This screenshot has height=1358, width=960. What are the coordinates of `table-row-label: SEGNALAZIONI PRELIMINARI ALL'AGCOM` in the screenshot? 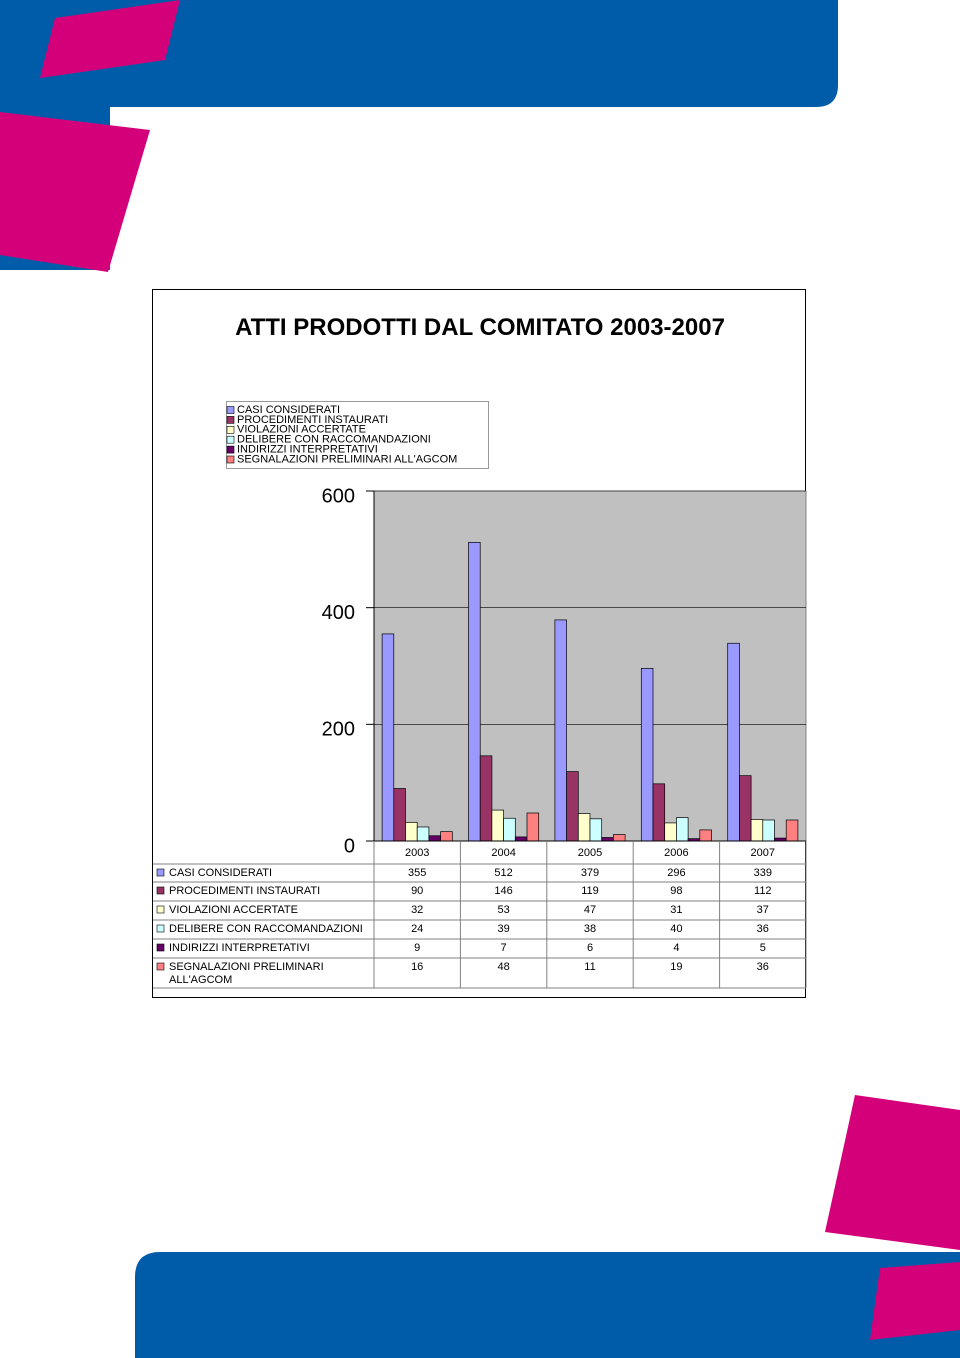 It's located at (246, 973).